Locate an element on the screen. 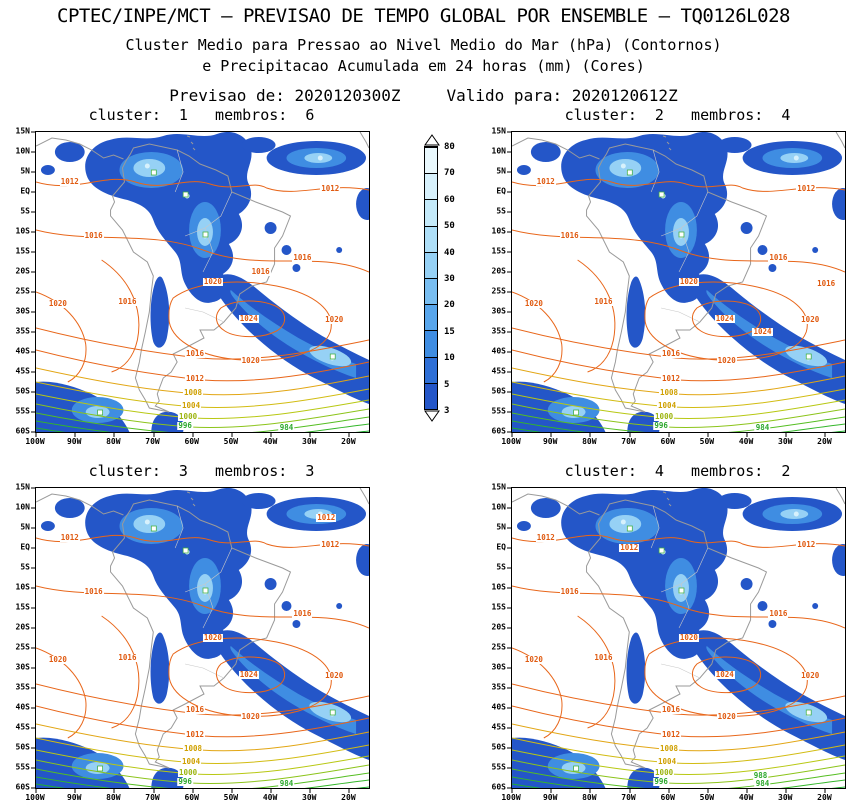 The width and height of the screenshot is (847, 803). precipitation-colorbar: 80 70 60 50 40 30 20 15 10 5 3 is located at coordinates (443, 278).